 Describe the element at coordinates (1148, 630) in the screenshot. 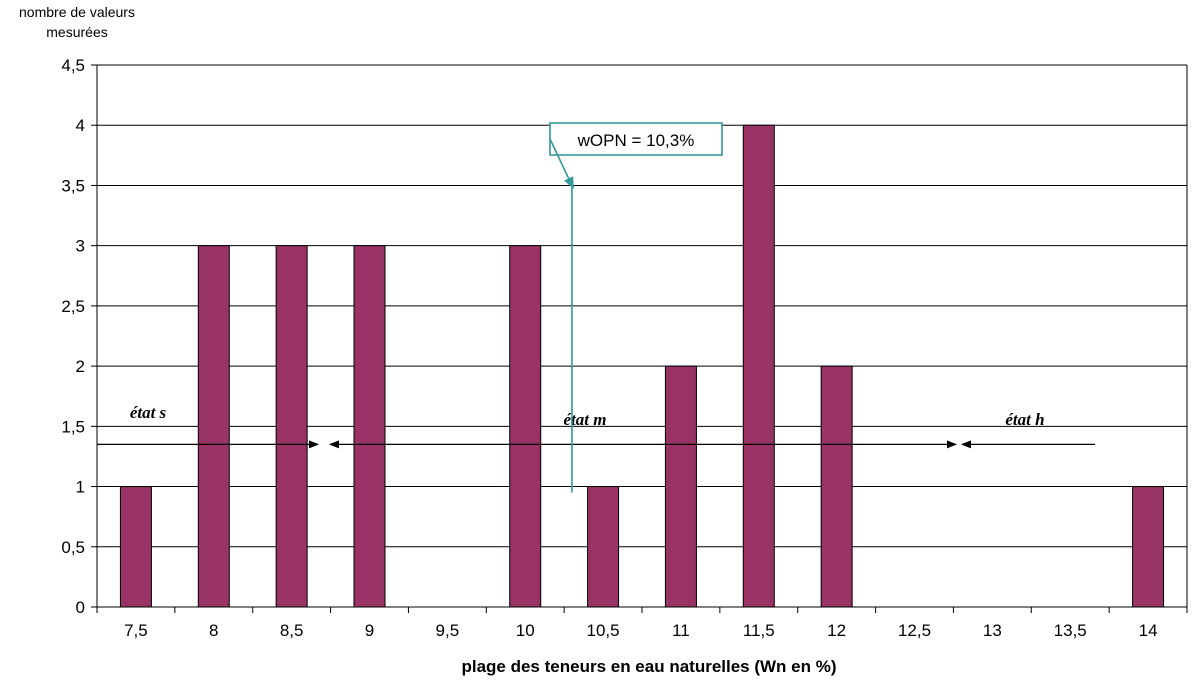

I see `x-tick-label: 14` at that location.